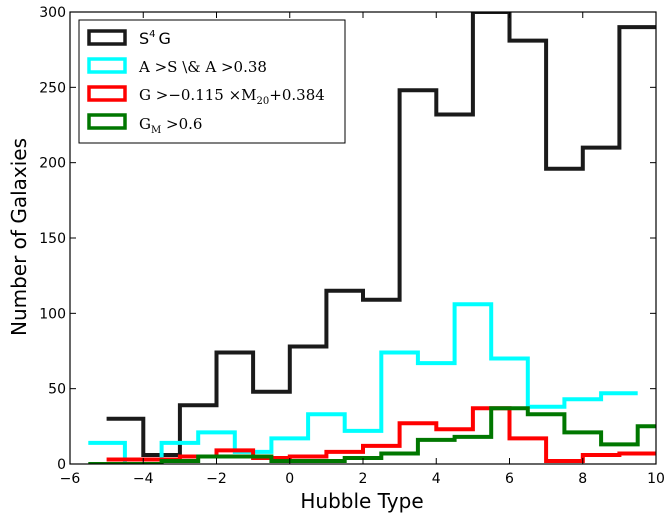 Image resolution: width=666 pixels, height=514 pixels. What do you see at coordinates (656, 479) in the screenshot?
I see `x-tick-label: 10` at bounding box center [656, 479].